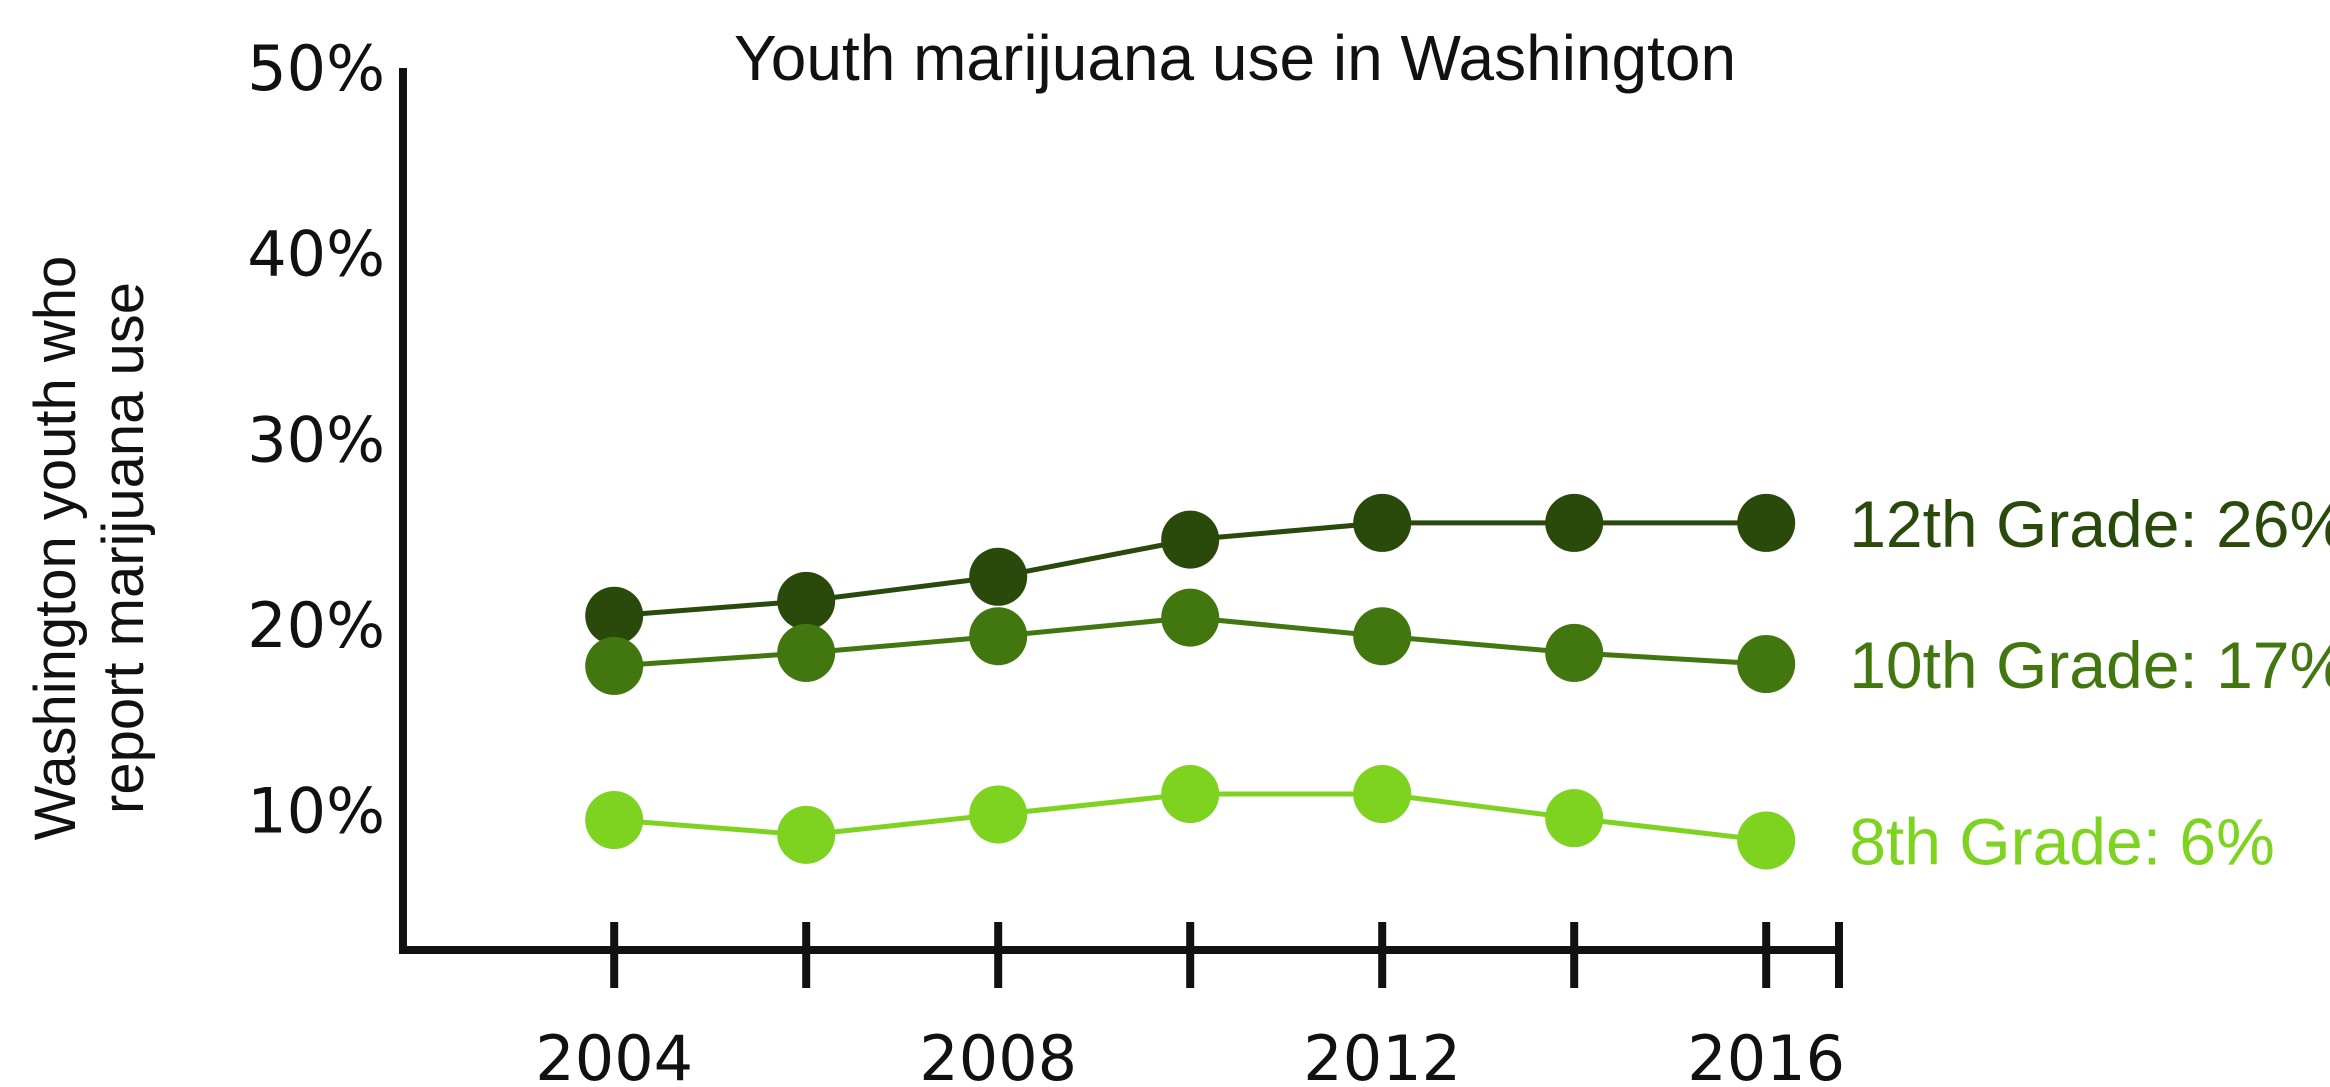 The image size is (2330, 1087). Describe the element at coordinates (1457, 645) in the screenshot. I see `series-1: 10th Grade: 17%` at that location.